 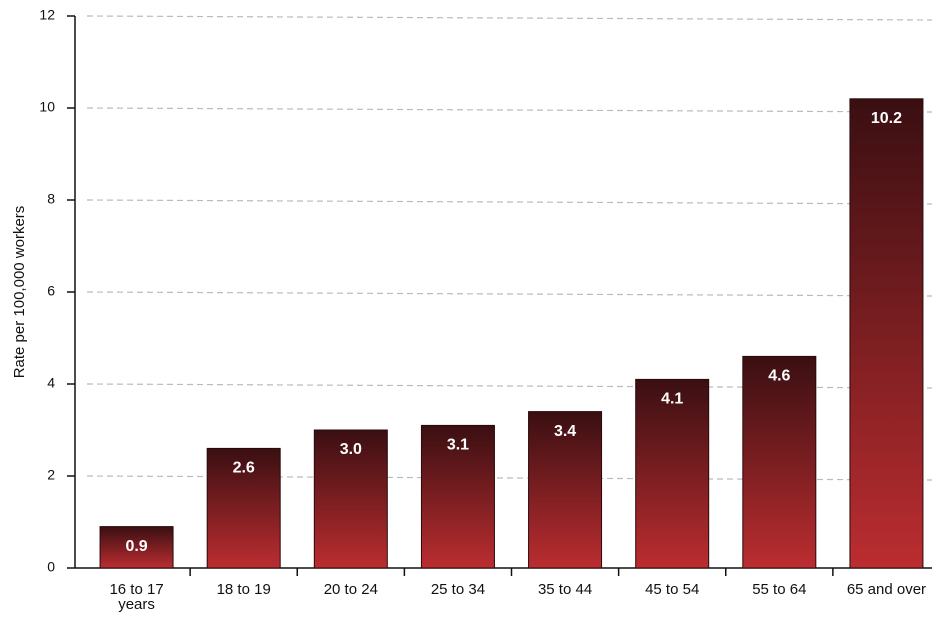 I want to click on y-tick-label: 10, so click(x=47, y=107).